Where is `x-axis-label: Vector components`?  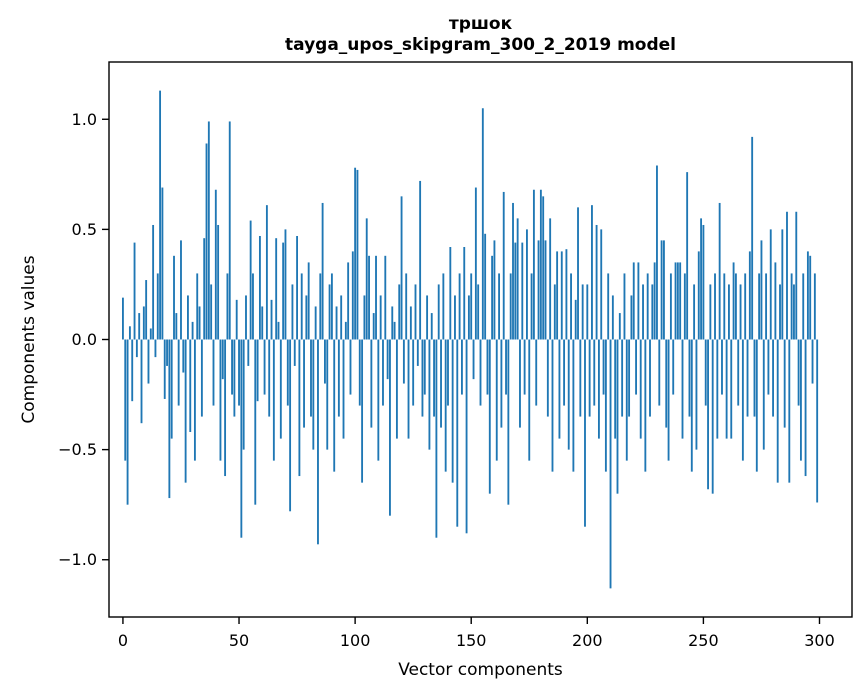 x-axis-label: Vector components is located at coordinates (480, 670).